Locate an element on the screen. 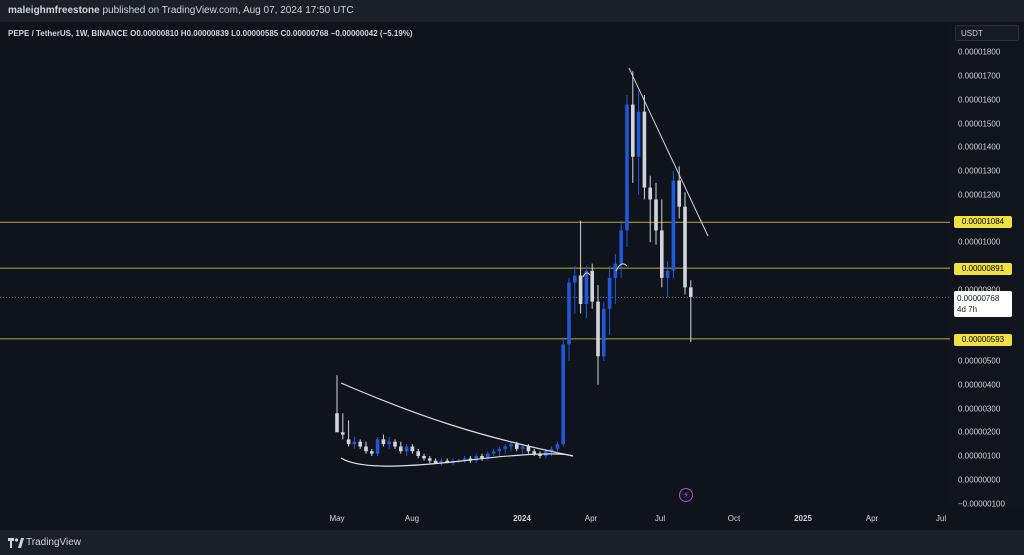 The width and height of the screenshot is (1024, 555). price-tick-label: 0.00001200 is located at coordinates (979, 195).